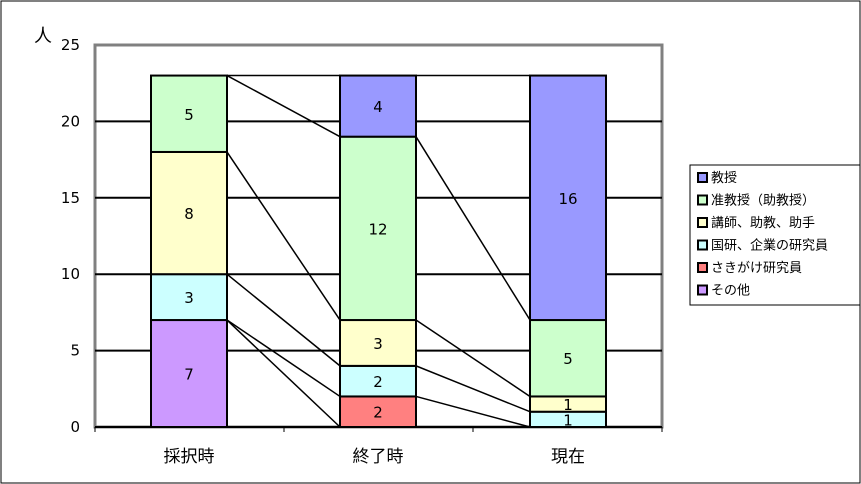 Image resolution: width=861 pixels, height=484 pixels. What do you see at coordinates (763, 201) in the screenshot?
I see `legend-label: 准教授（助教授）` at bounding box center [763, 201].